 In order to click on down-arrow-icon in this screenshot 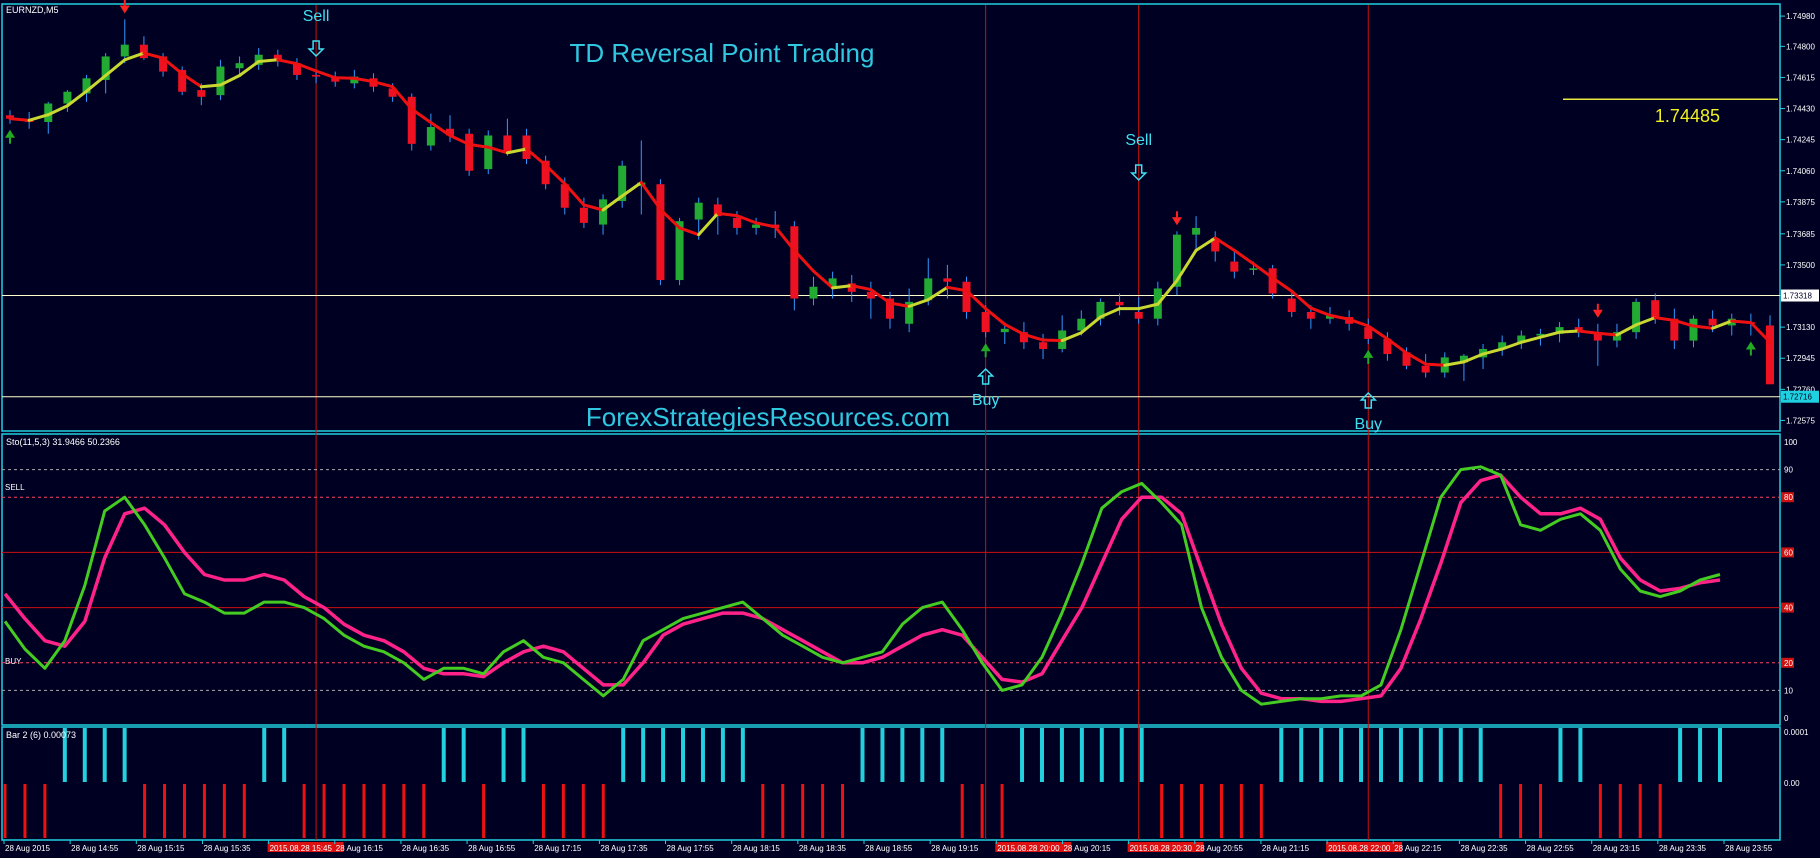, I will do `click(1138, 173)`.